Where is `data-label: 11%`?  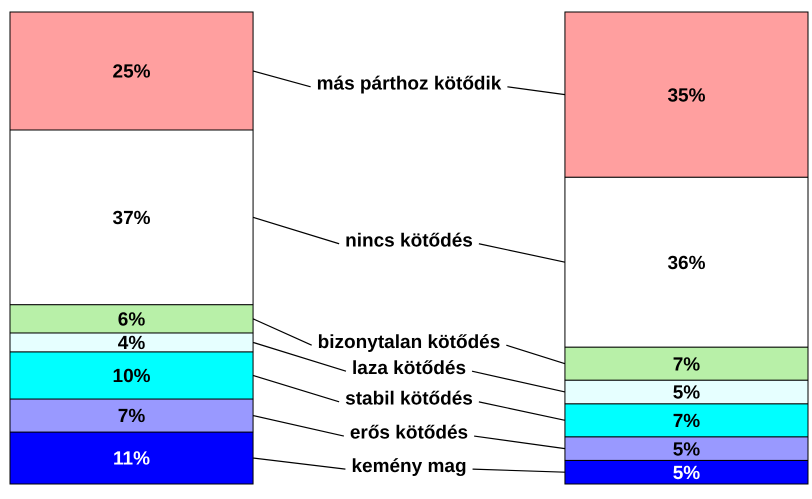
data-label: 11% is located at coordinates (131, 459).